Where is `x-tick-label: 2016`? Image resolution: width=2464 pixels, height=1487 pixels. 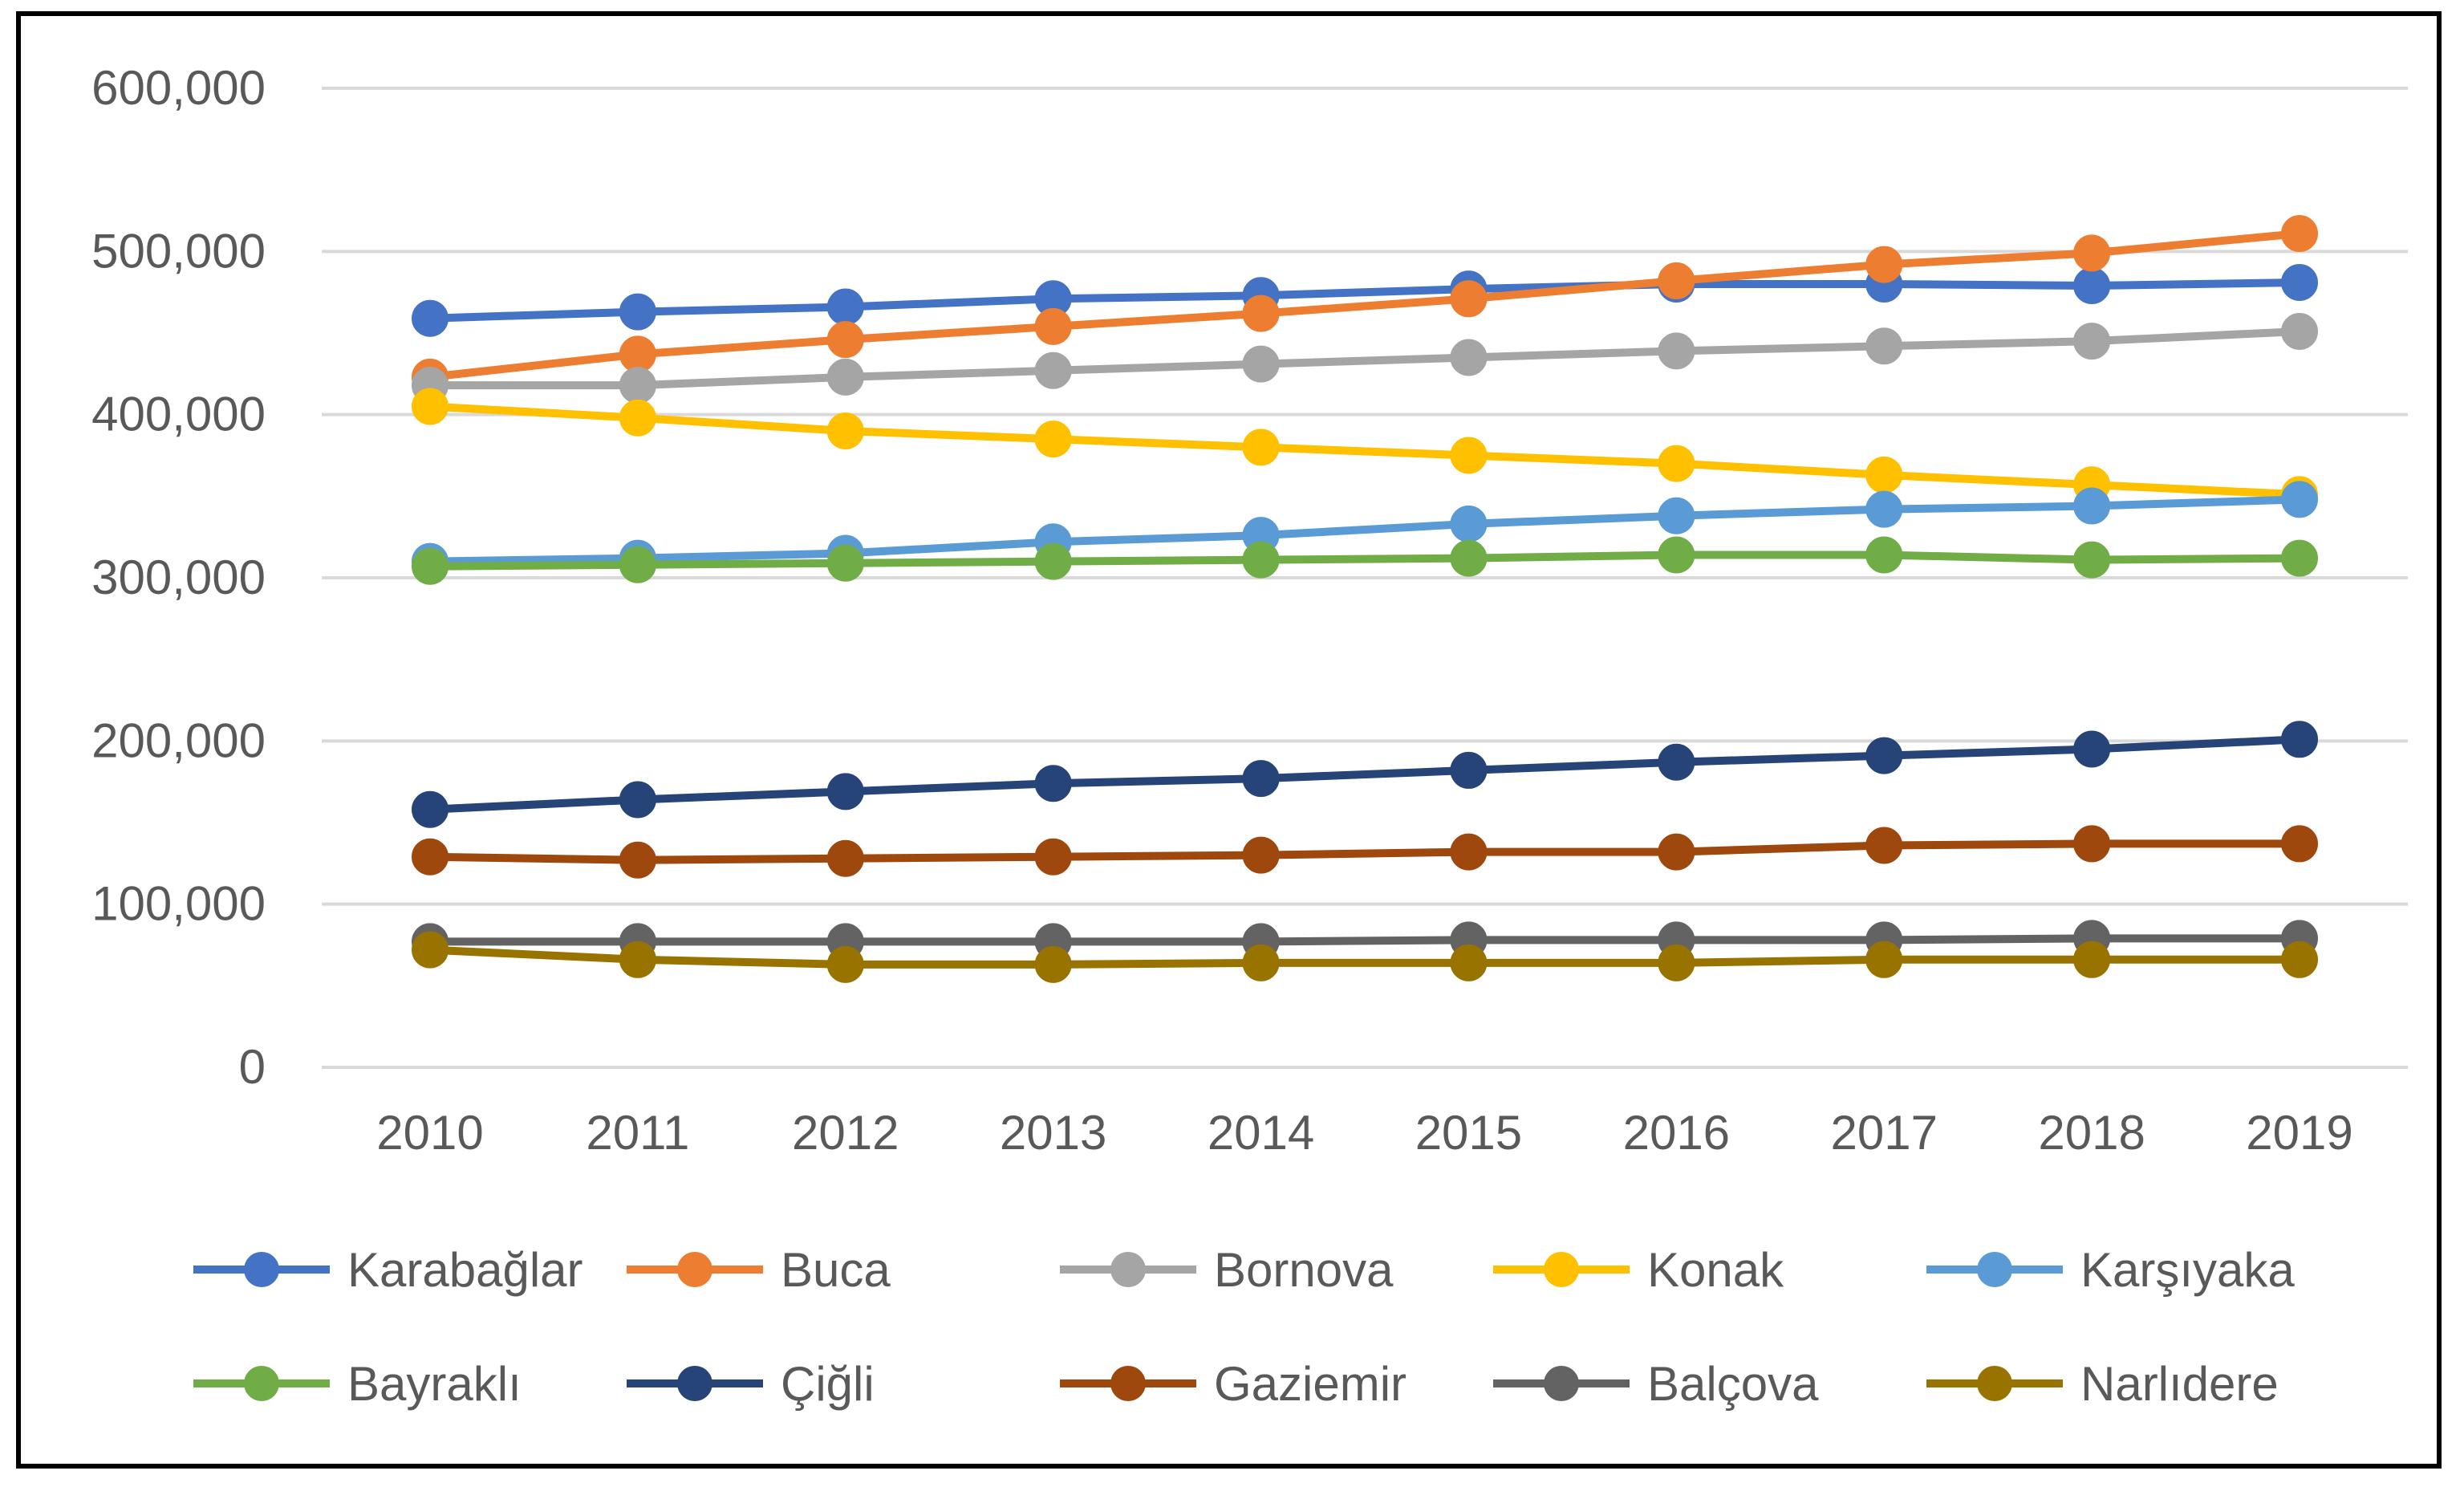 x-tick-label: 2016 is located at coordinates (1676, 1133).